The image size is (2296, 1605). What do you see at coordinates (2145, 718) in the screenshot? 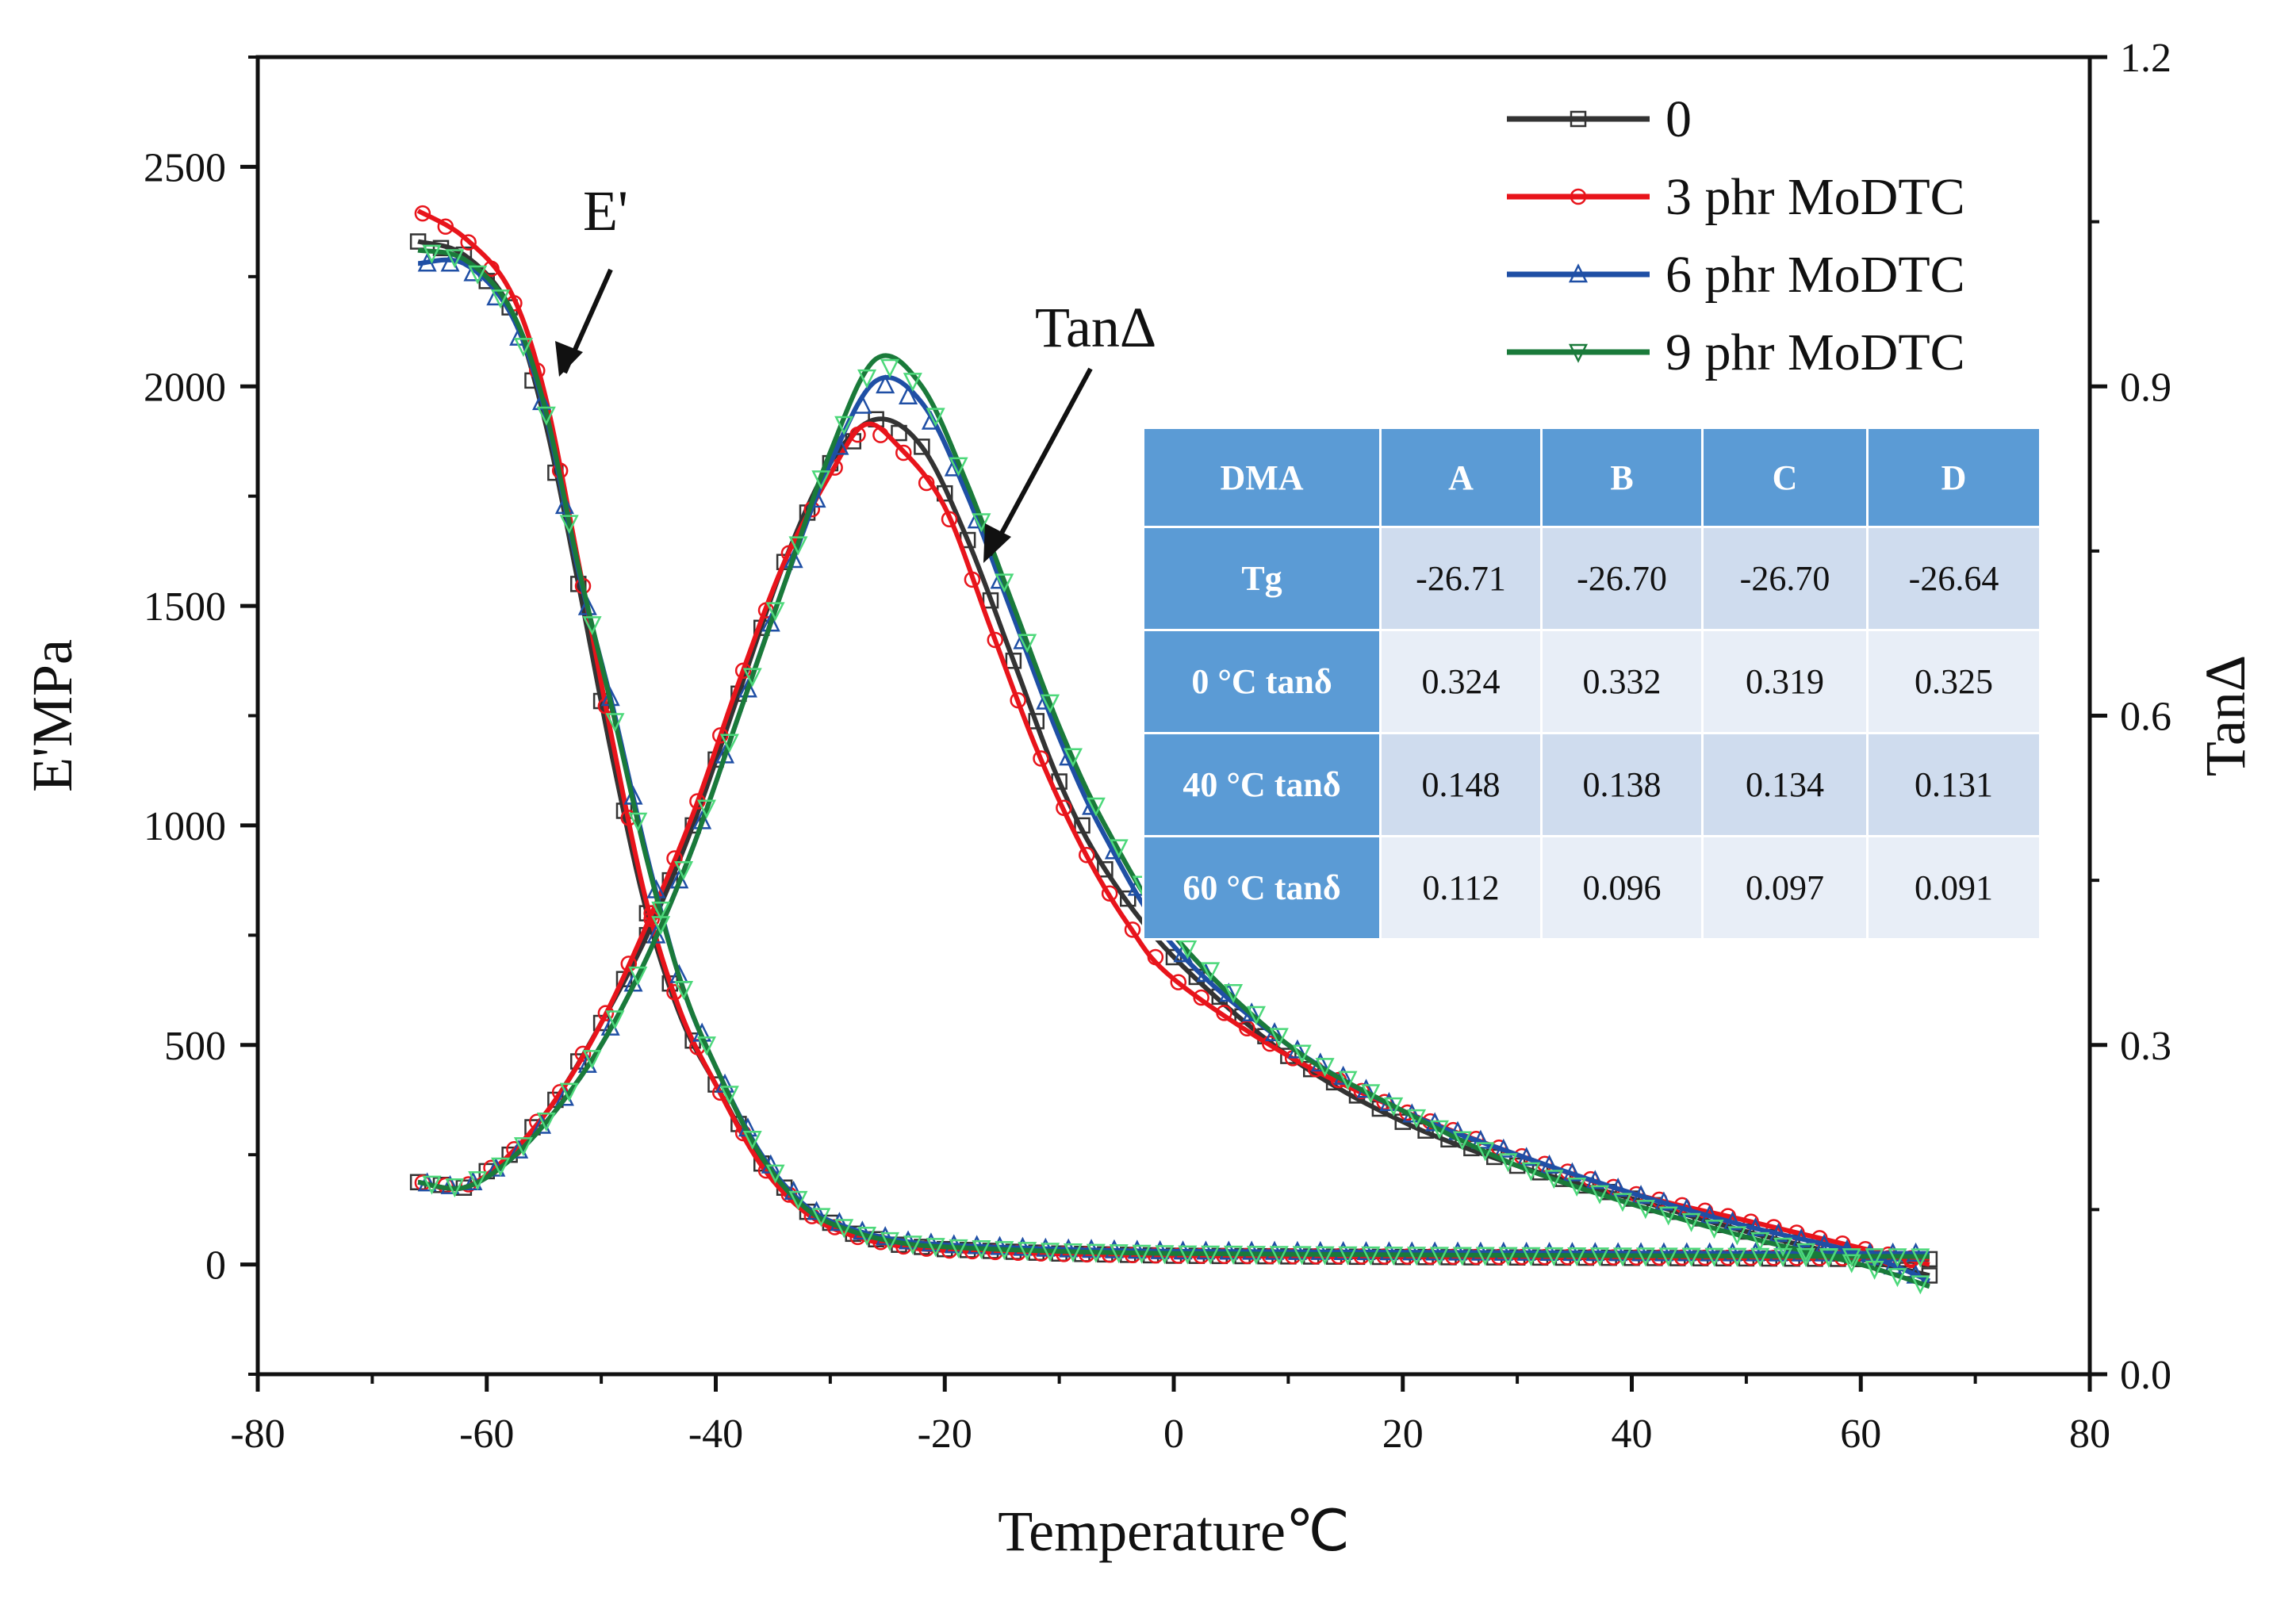
I see `y2-tick-label: 0.6` at bounding box center [2145, 718].